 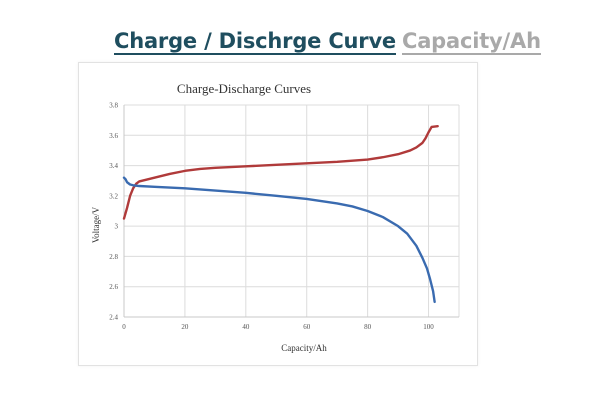 I want to click on x-tick-label: 0, so click(x=124, y=327).